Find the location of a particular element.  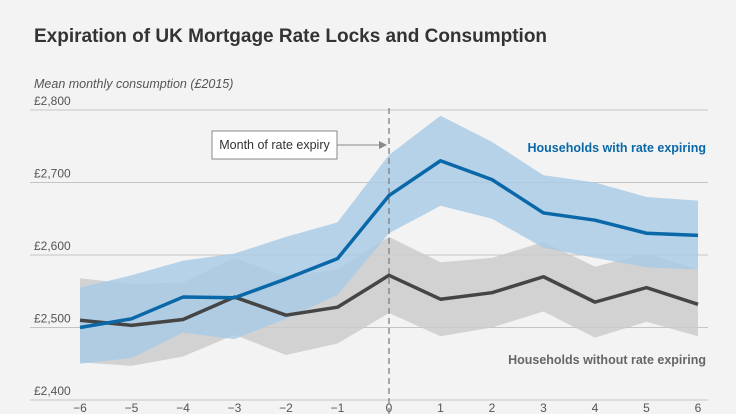

y-axis-label: Mean monthly consumption (£2015) is located at coordinates (134, 84).